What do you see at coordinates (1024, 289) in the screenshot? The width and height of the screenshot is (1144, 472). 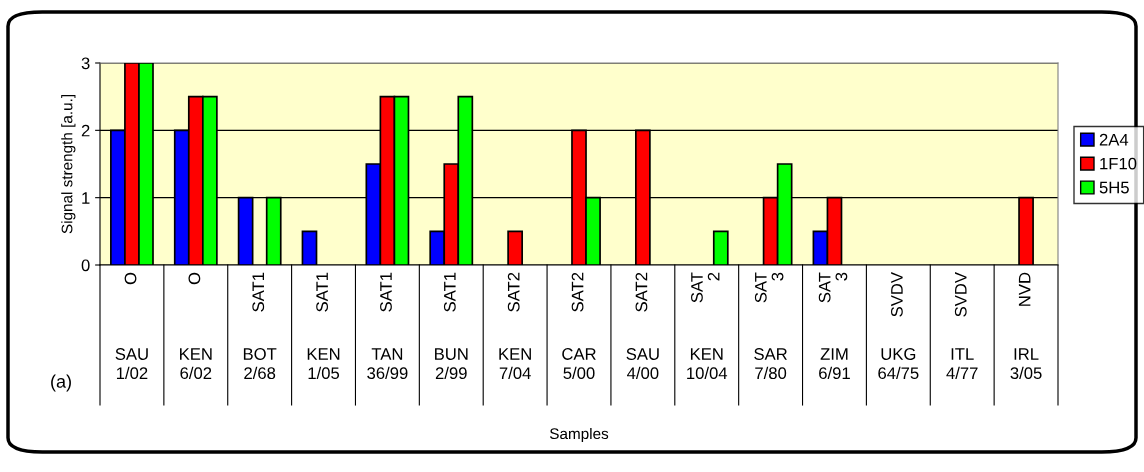 I see `text: NVD` at bounding box center [1024, 289].